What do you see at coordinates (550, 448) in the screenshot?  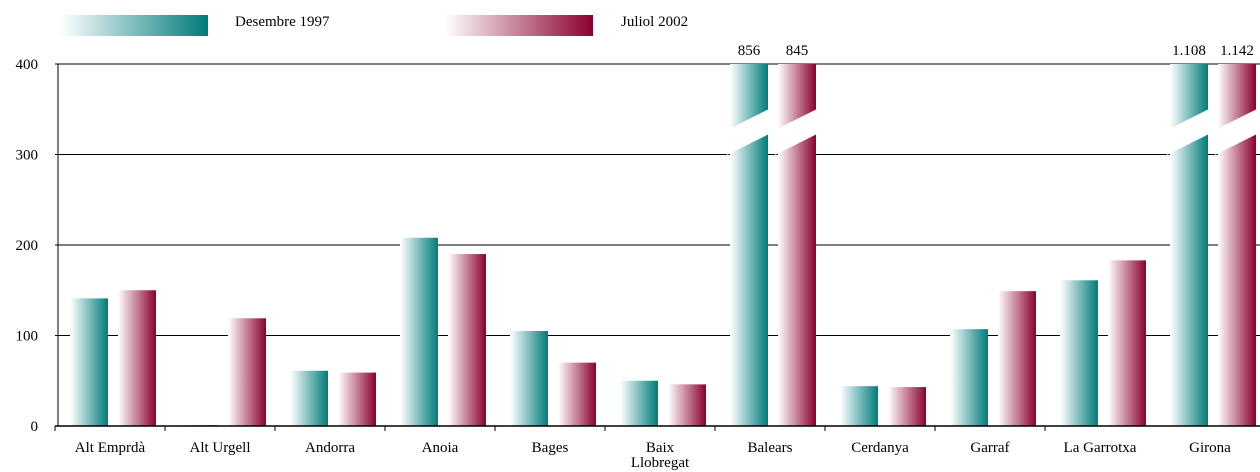 I see `x-tick-label-bages: Bages` at bounding box center [550, 448].